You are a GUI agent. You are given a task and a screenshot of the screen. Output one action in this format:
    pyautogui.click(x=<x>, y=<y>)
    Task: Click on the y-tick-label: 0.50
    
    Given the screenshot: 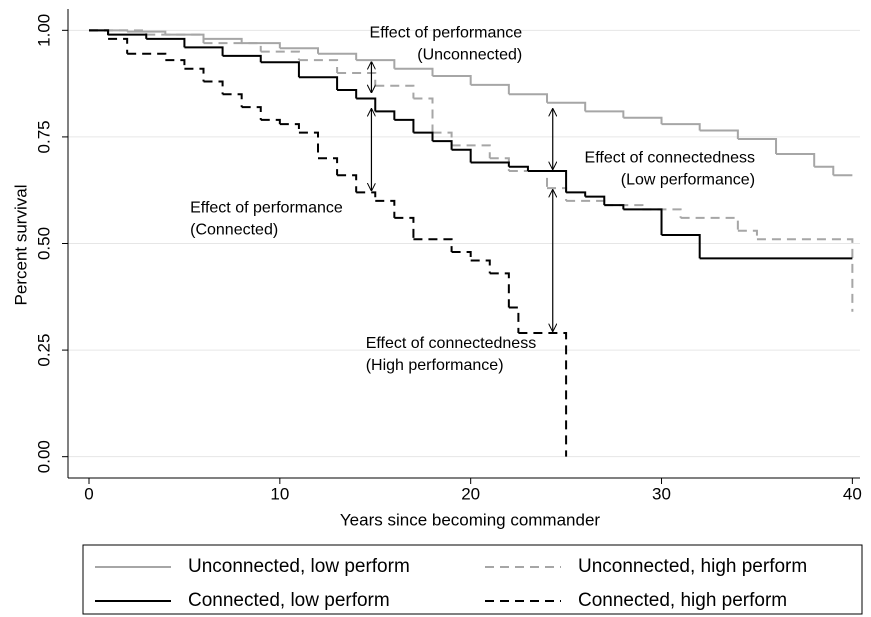 What is the action you would take?
    pyautogui.click(x=43, y=243)
    